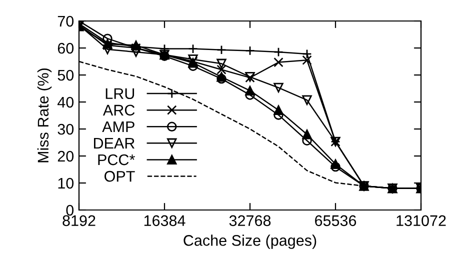 The height and width of the screenshot is (263, 450). Describe the element at coordinates (119, 176) in the screenshot. I see `legend-label: OPT` at that location.